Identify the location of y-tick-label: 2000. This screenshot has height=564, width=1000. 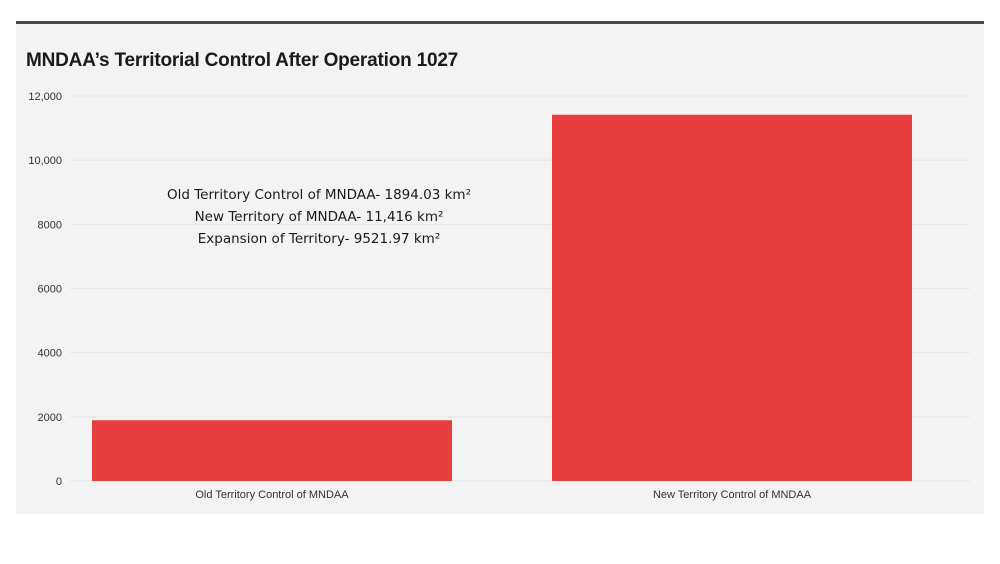
(50, 418).